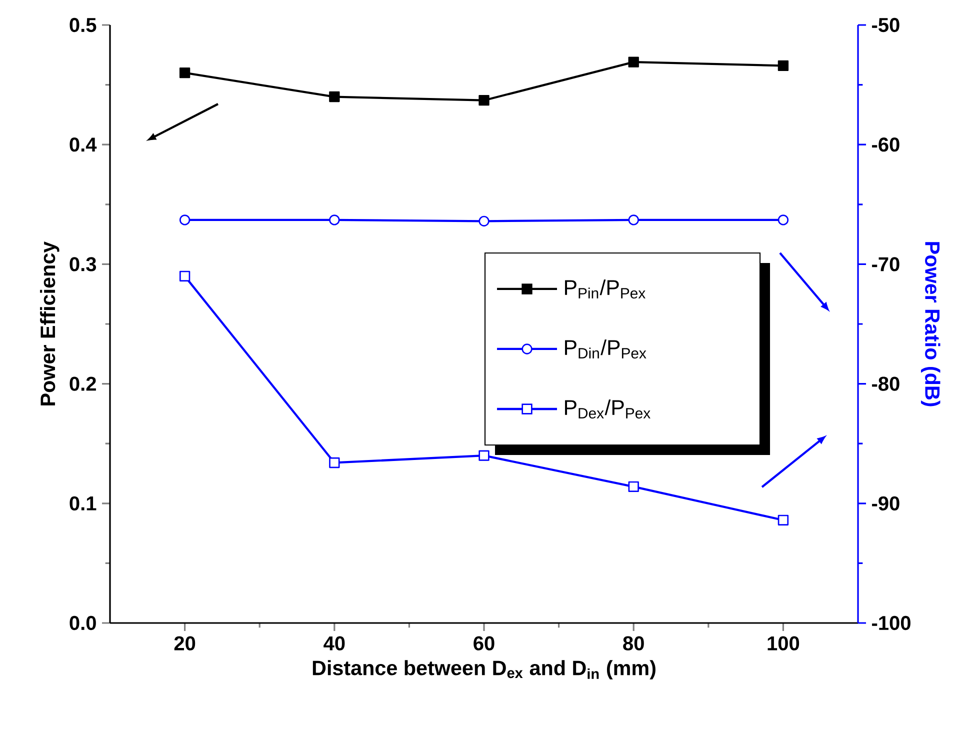  Describe the element at coordinates (886, 383) in the screenshot. I see `y2-tick-label: -80` at that location.